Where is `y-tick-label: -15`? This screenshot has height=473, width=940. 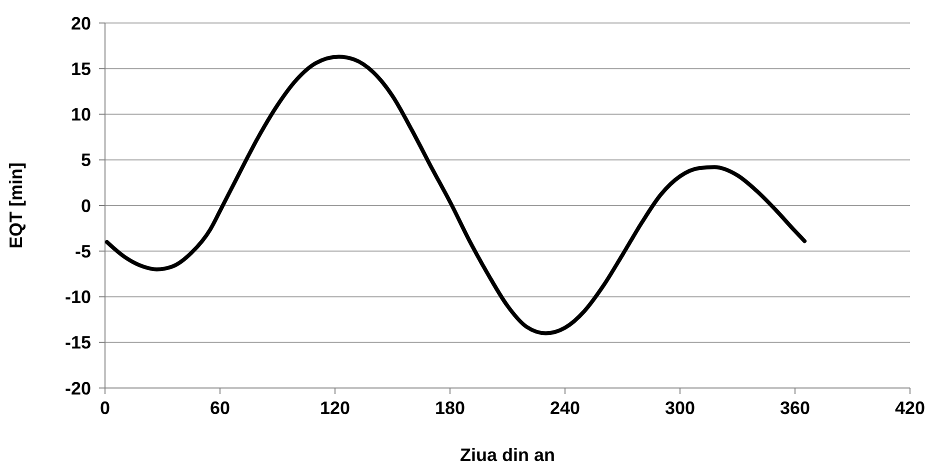 y-tick-label: -15 is located at coordinates (77, 342).